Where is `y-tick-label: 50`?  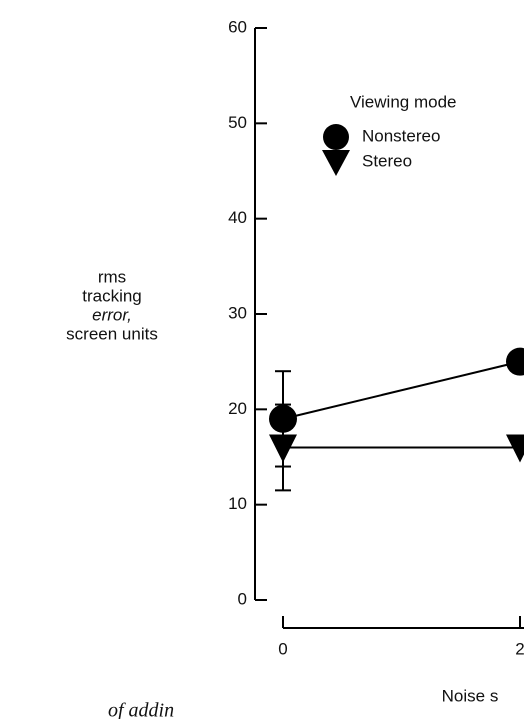 y-tick-label: 50 is located at coordinates (237, 122).